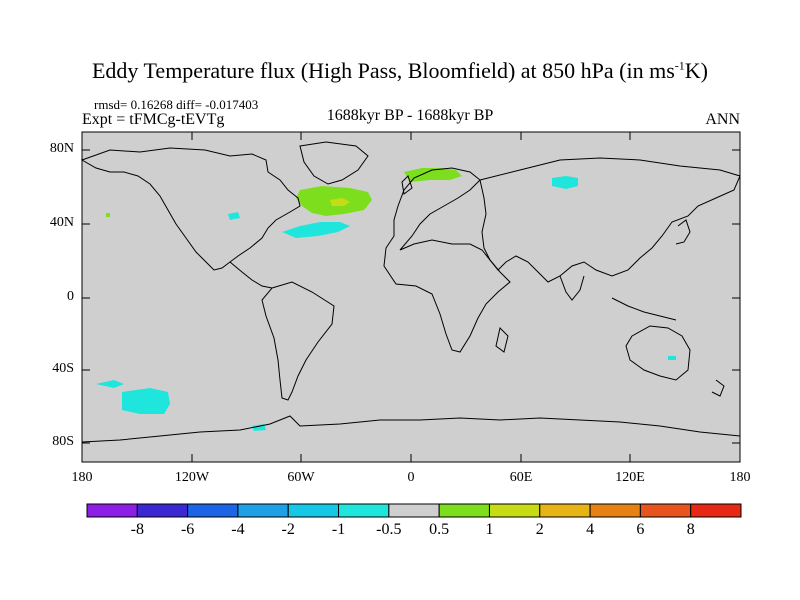  Describe the element at coordinates (489, 529) in the screenshot. I see `colorbar-label: 1` at that location.